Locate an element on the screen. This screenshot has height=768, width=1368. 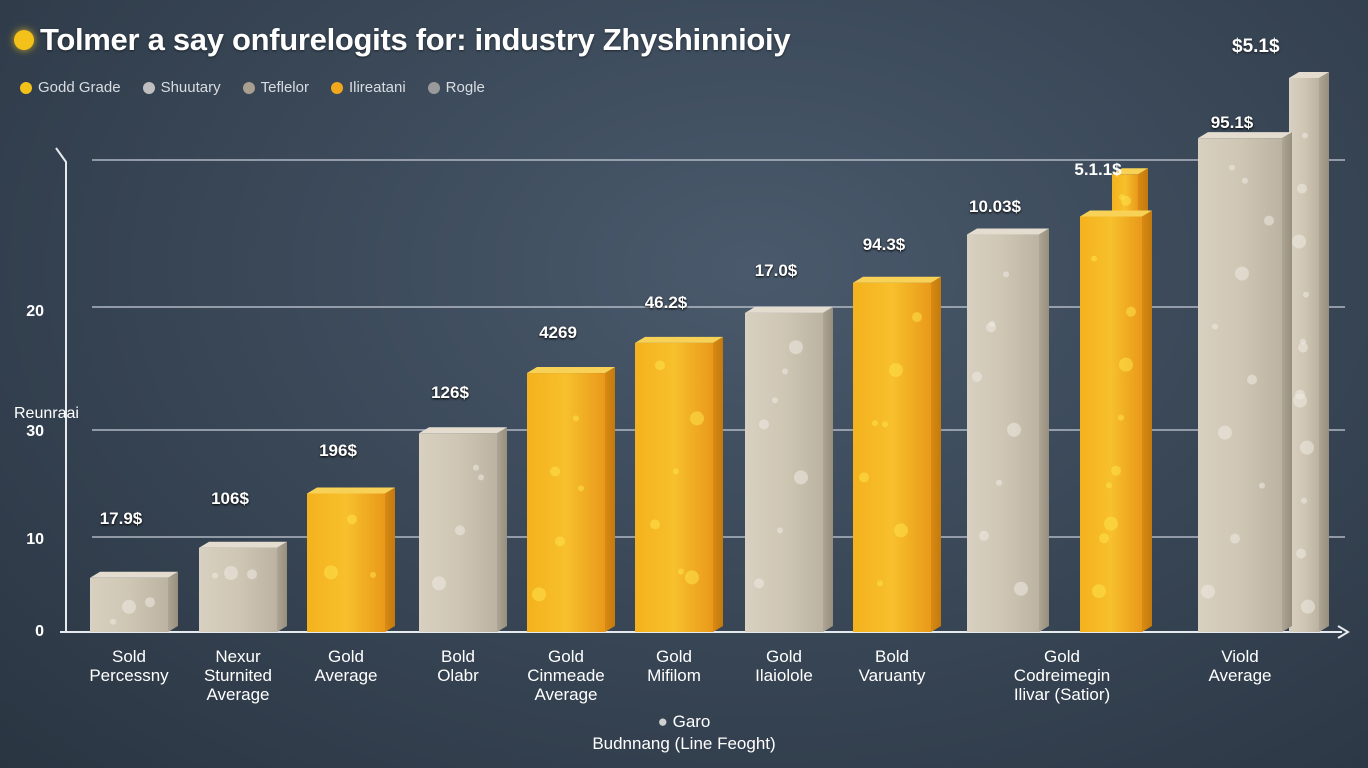
orange-dot-icon is located at coordinates (336, 87).